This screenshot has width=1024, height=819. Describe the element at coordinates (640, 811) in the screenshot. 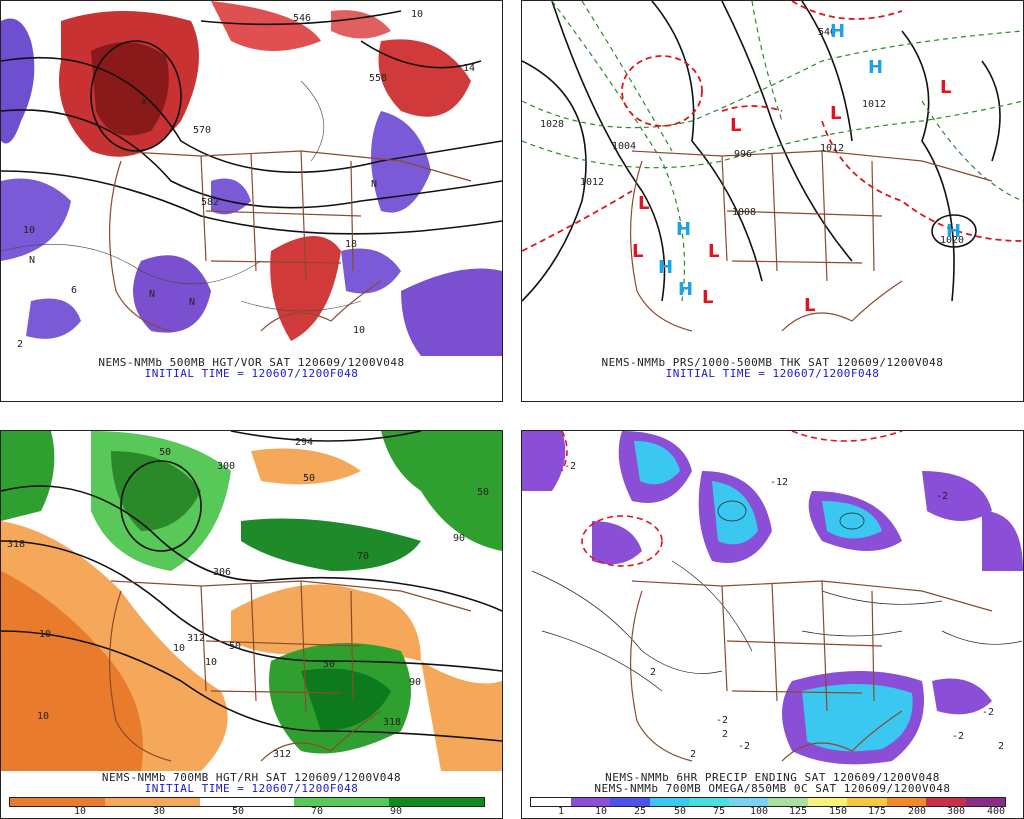

I see `colorbar-tick: 25` at that location.